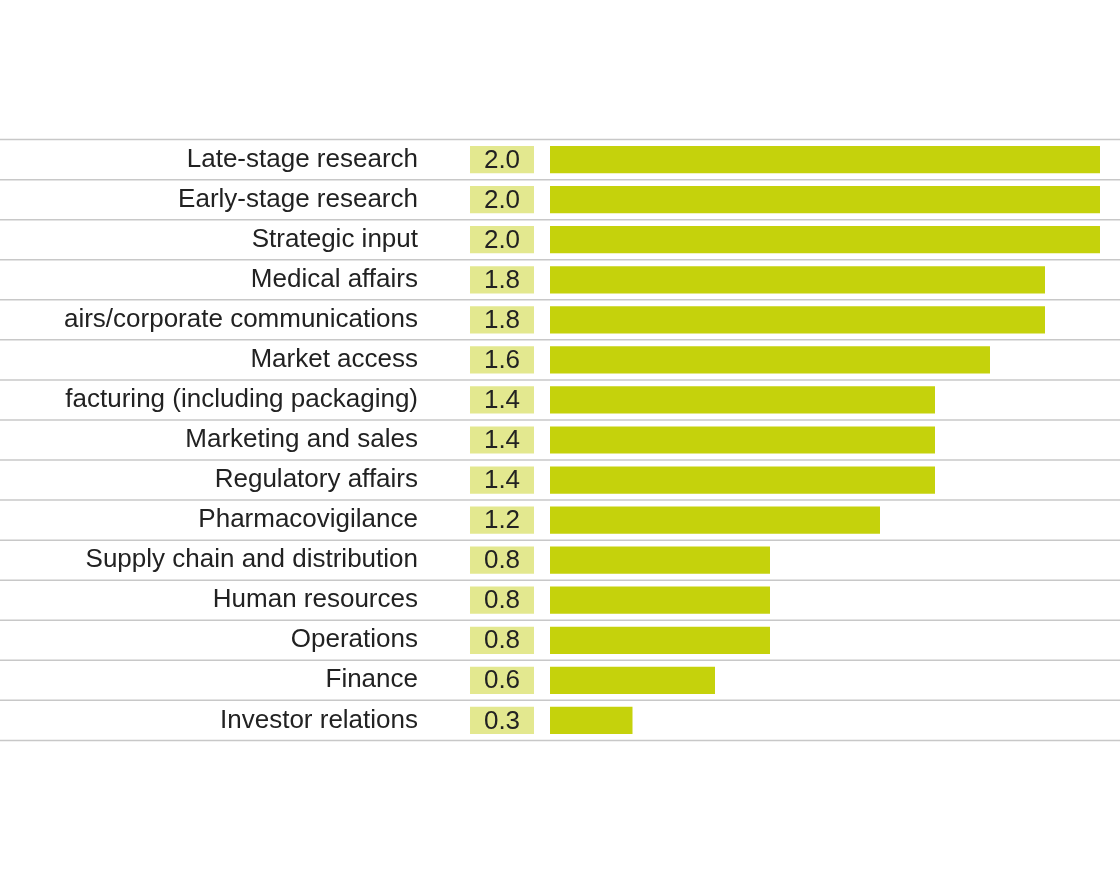 This screenshot has height=880, width=1120. What do you see at coordinates (308, 518) in the screenshot?
I see `y-tick-label: Pharmacovigilance` at bounding box center [308, 518].